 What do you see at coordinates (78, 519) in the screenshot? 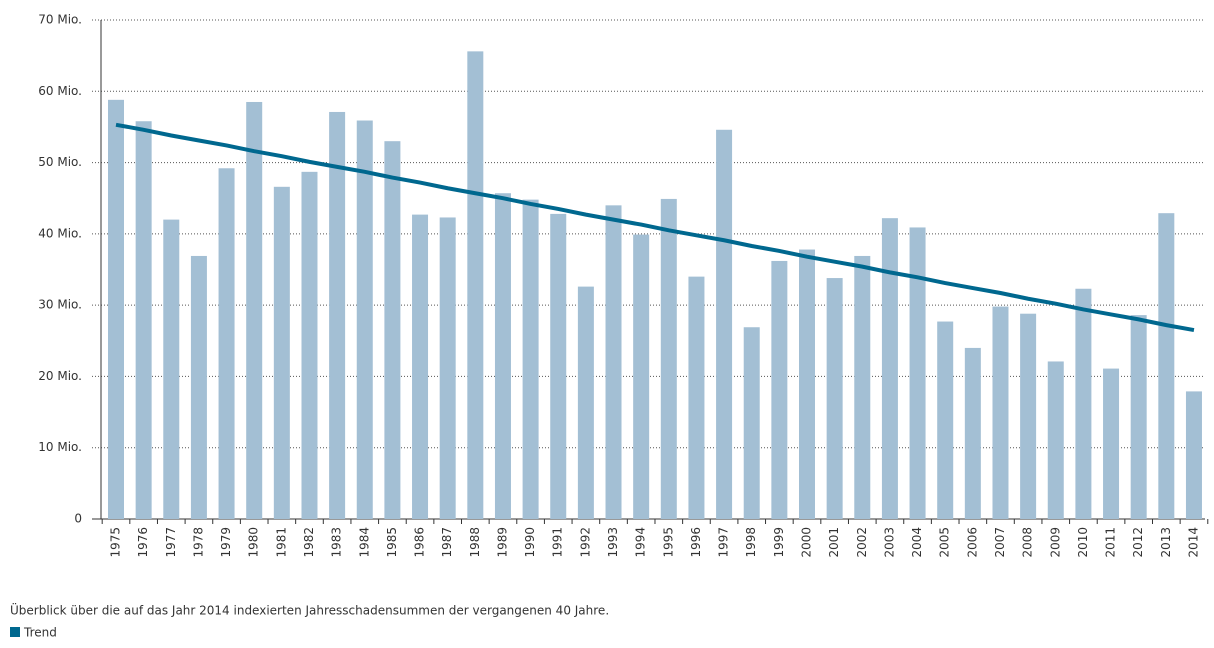
I see `y-tick-label: 0` at bounding box center [78, 519].